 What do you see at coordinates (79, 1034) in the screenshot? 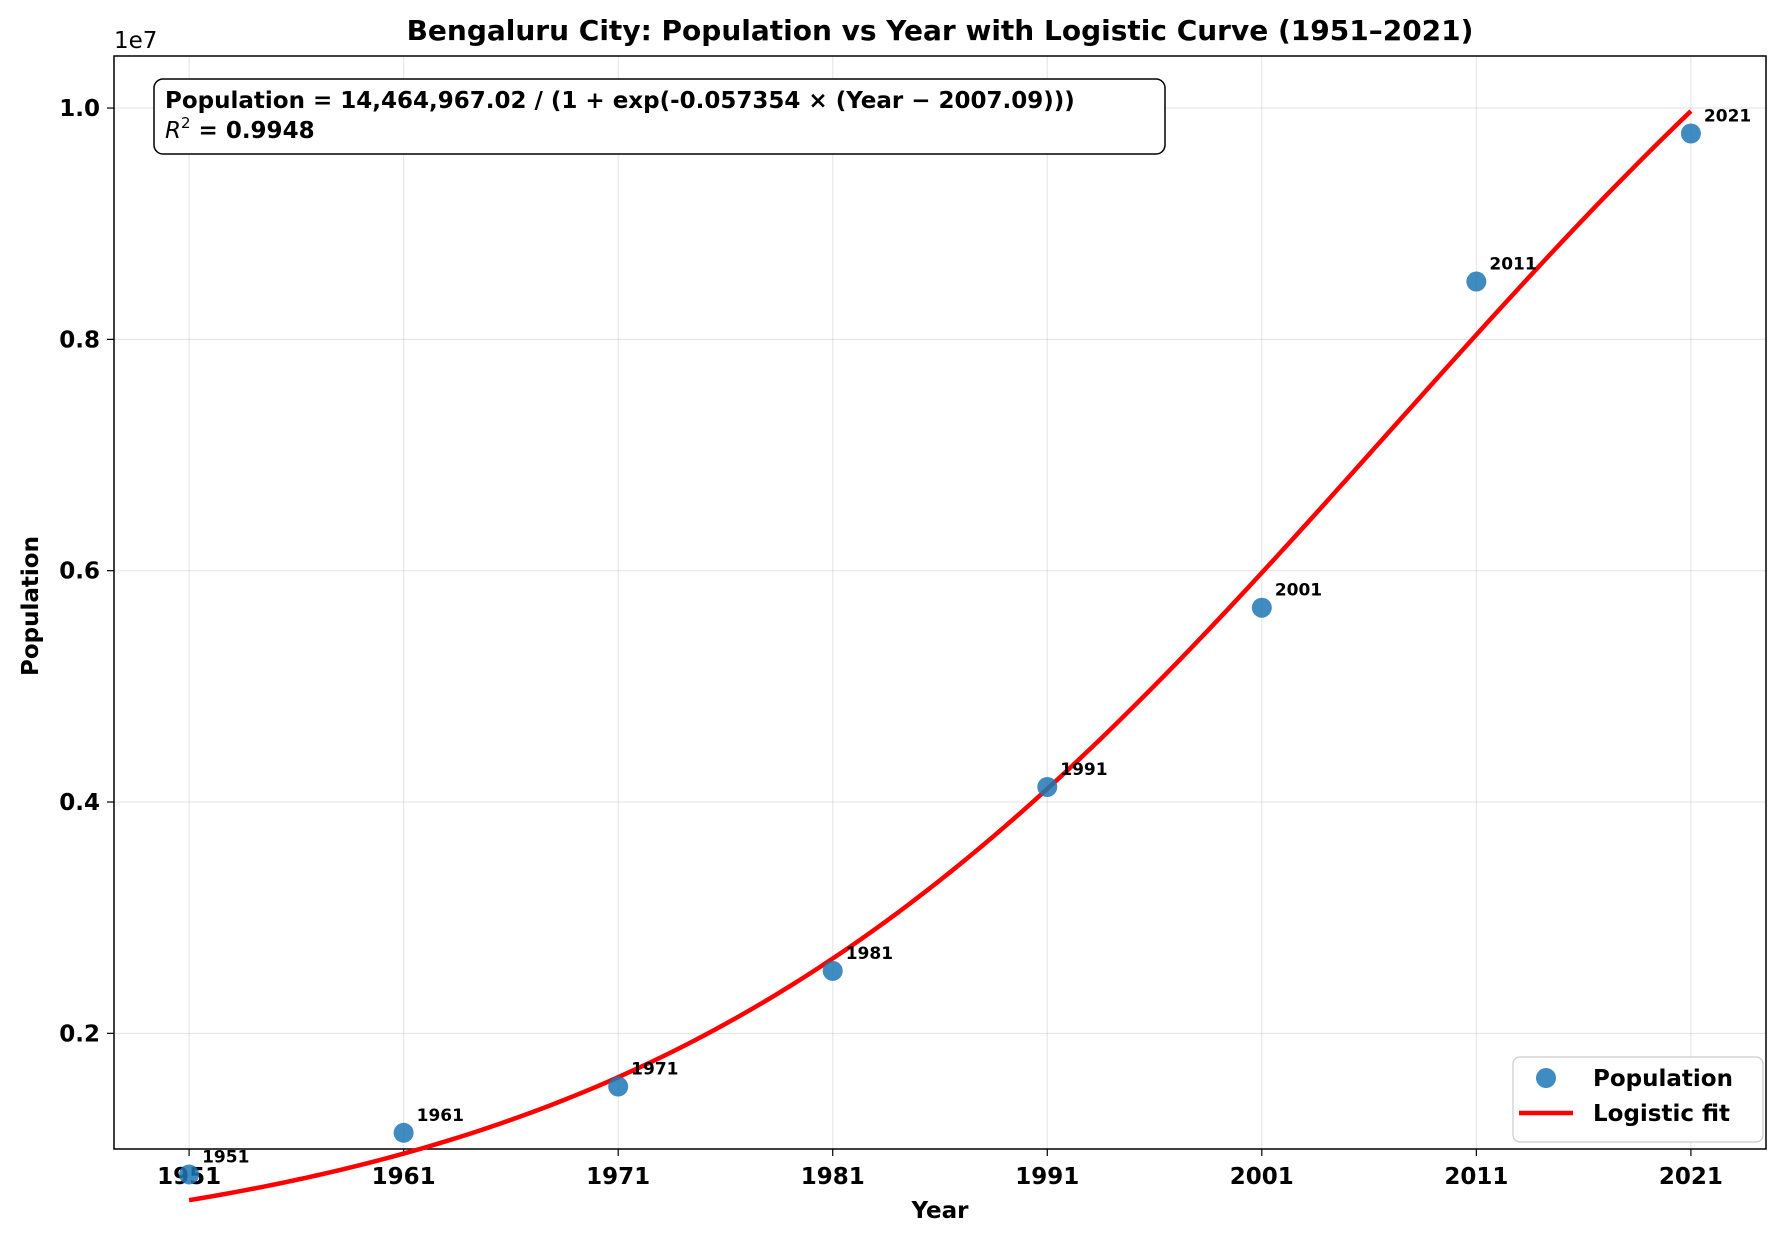
I see `y-tick-label: 0.2` at bounding box center [79, 1034].